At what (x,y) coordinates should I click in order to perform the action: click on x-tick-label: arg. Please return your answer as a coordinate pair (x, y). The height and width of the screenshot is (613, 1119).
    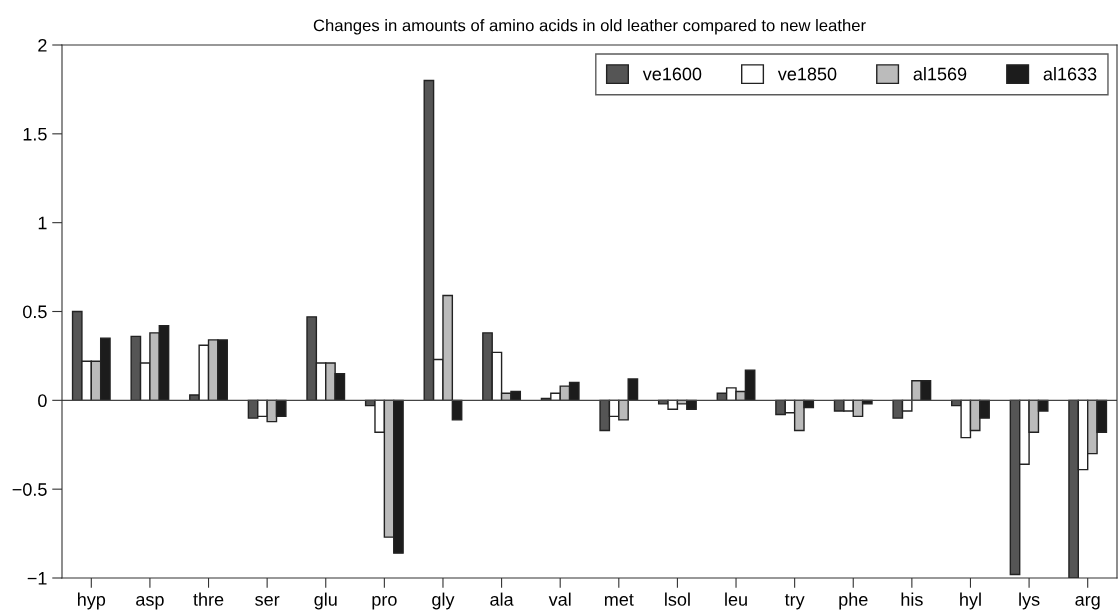
    Looking at the image, I should click on (1087, 602).